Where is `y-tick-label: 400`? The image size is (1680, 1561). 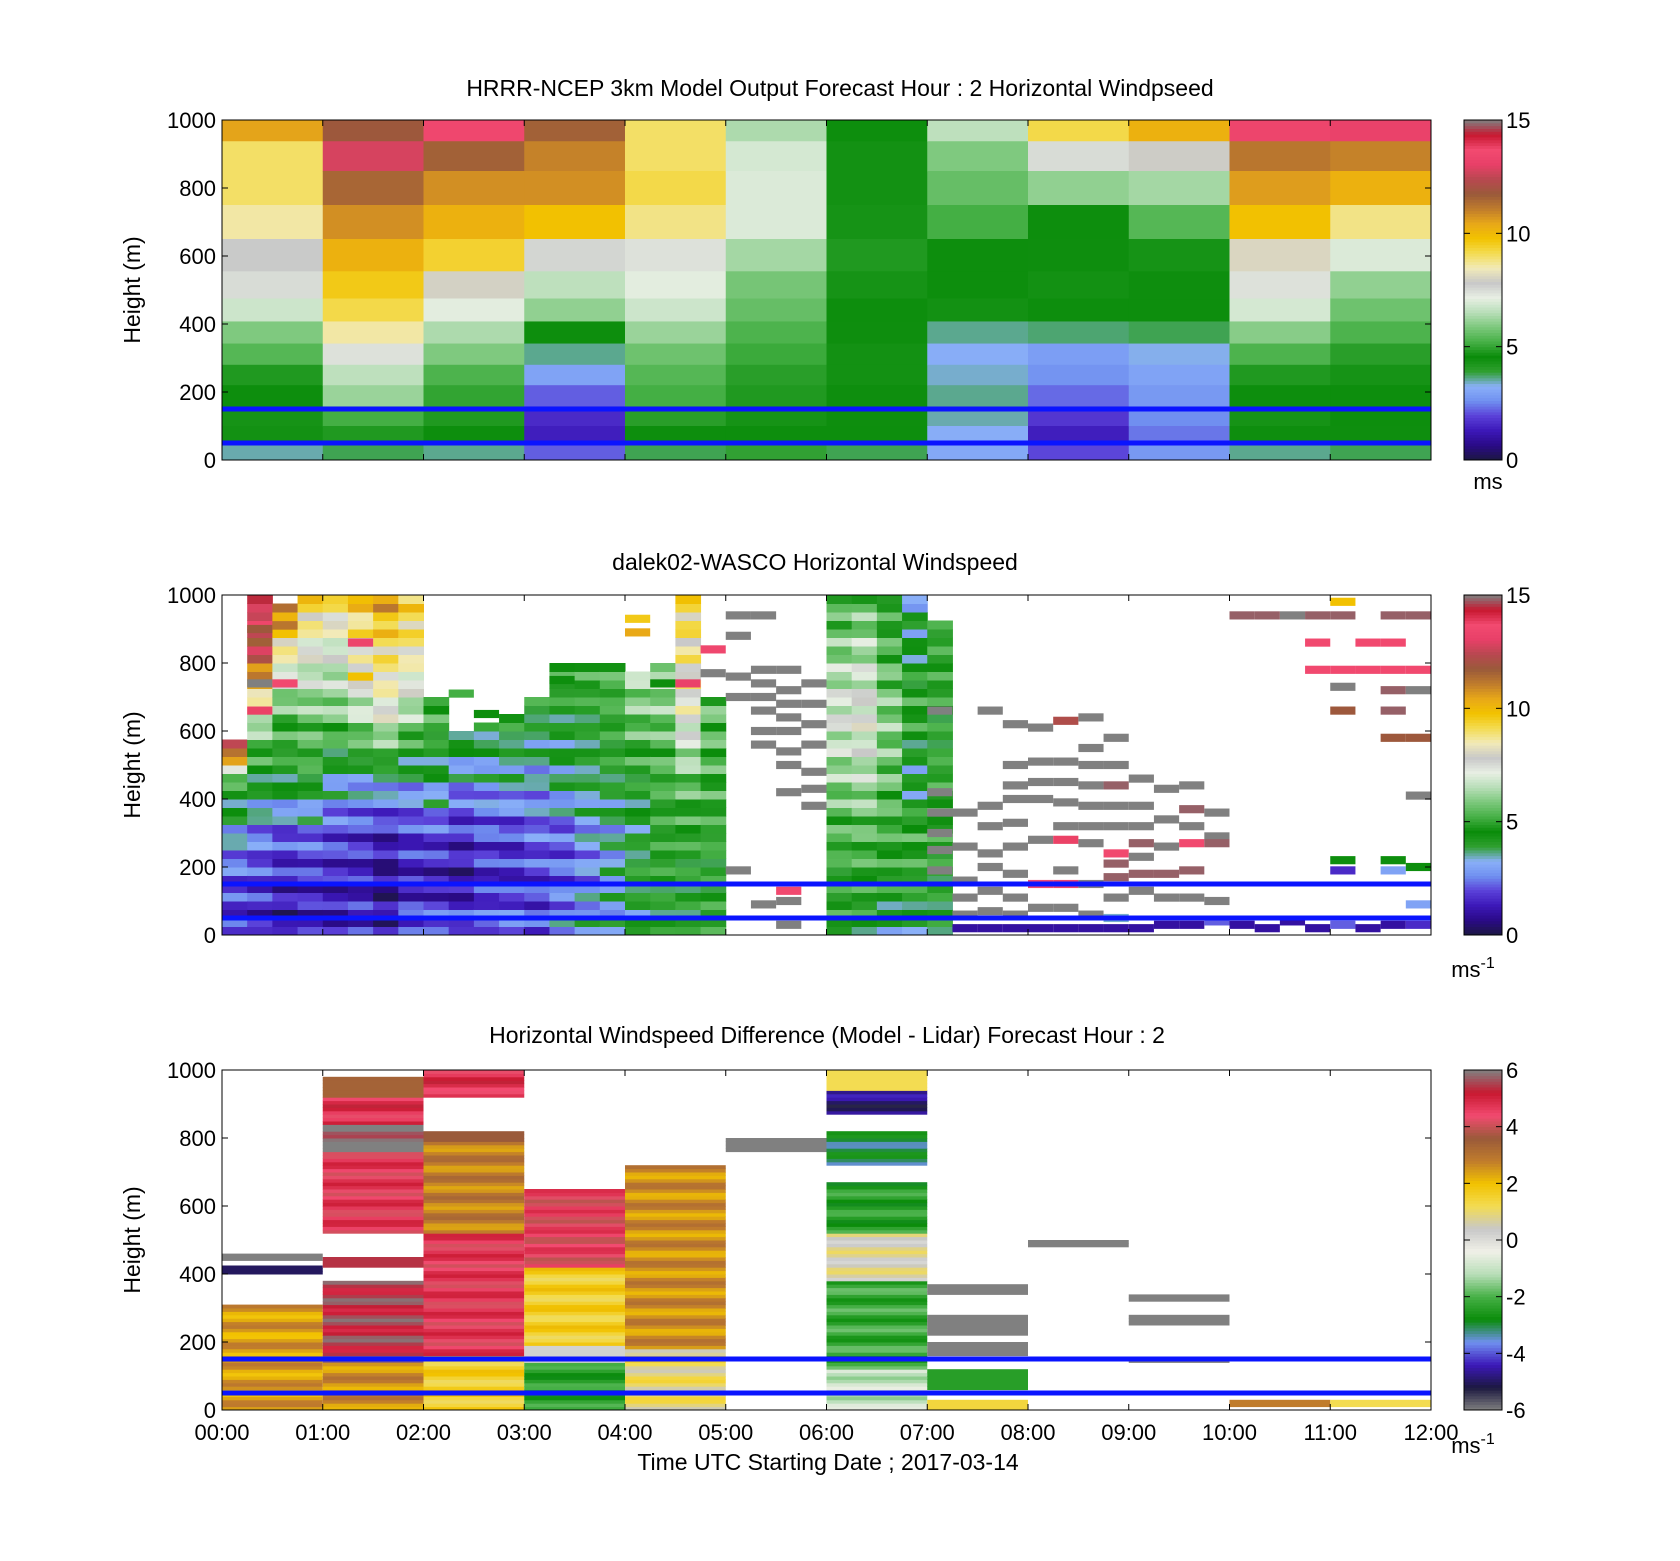
y-tick-label: 400 is located at coordinates (197, 799).